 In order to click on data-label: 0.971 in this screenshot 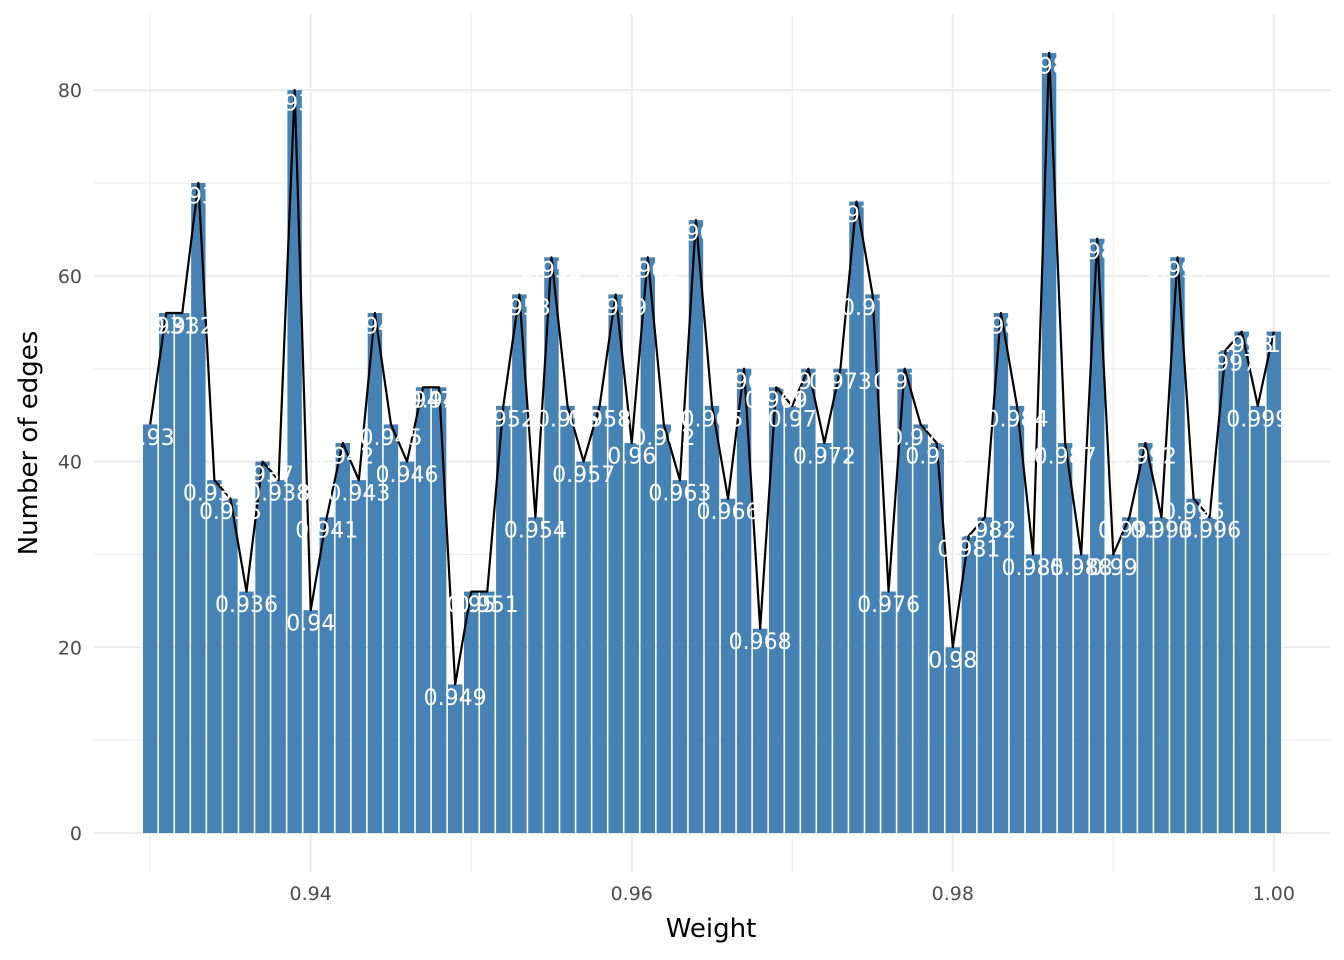, I will do `click(808, 382)`.